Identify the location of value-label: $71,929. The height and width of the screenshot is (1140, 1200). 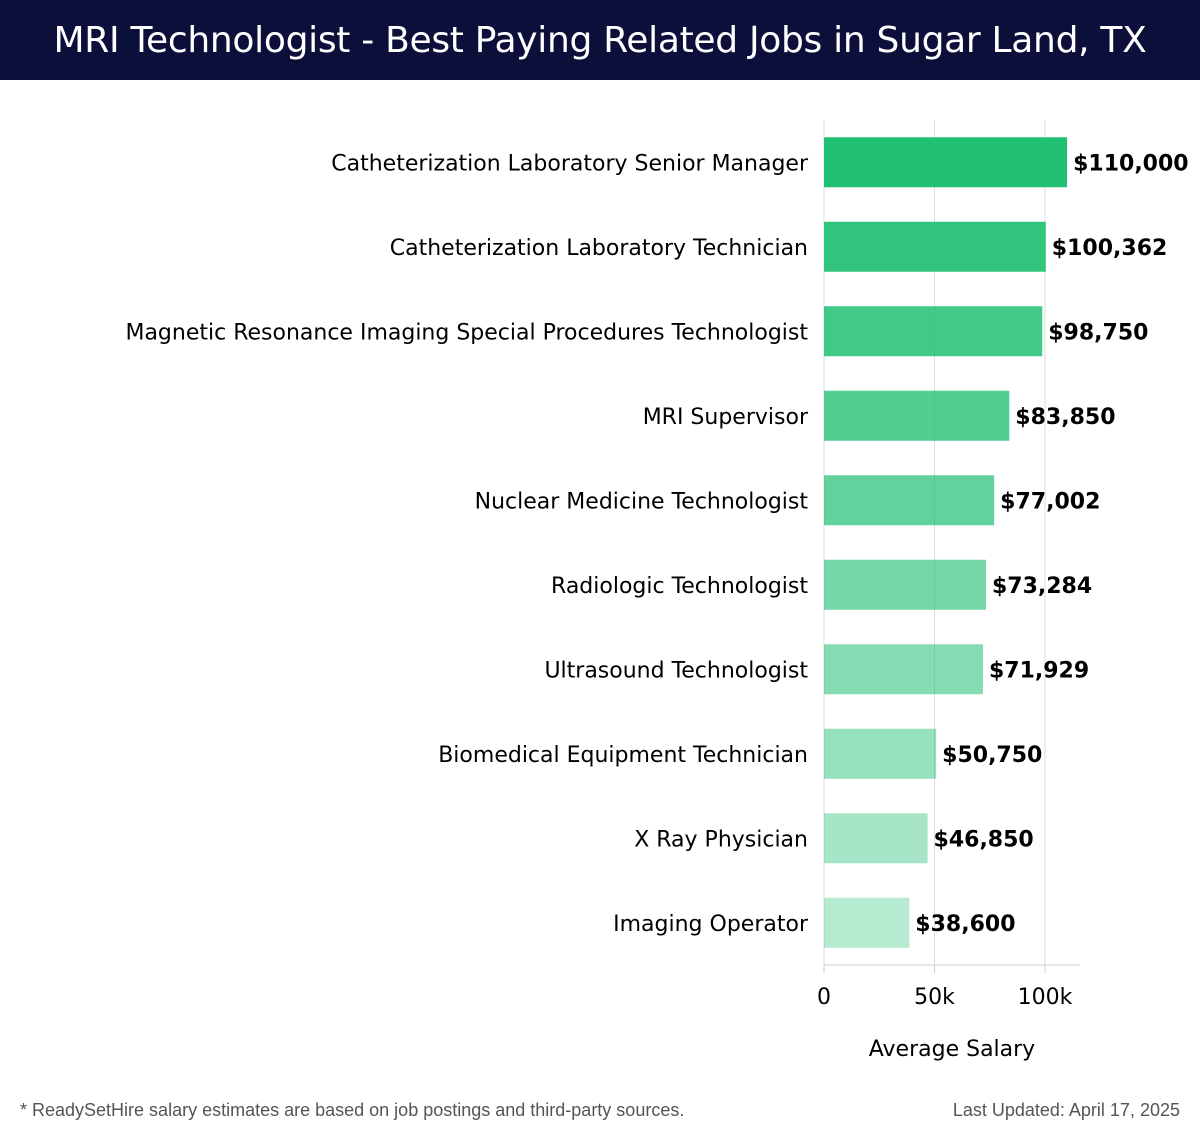
(1039, 670).